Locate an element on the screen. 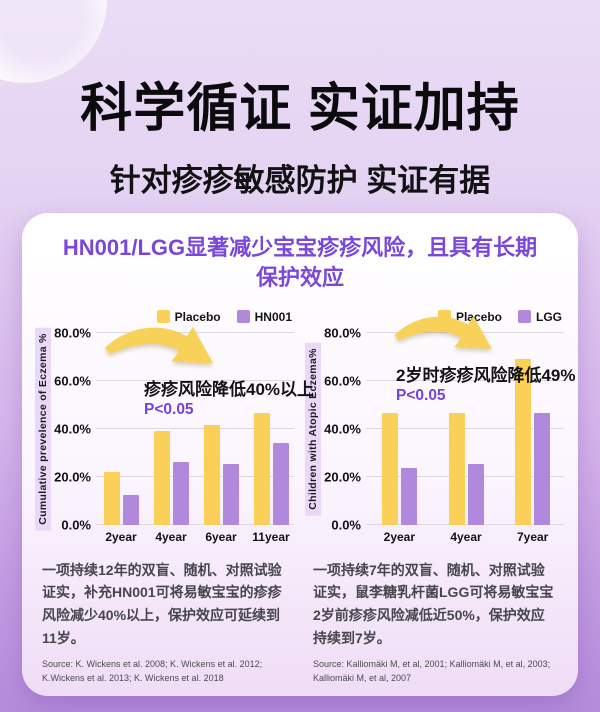 The height and width of the screenshot is (712, 600). y-axis-label-cell: Cumulative prevelence of Eczema % is located at coordinates (43, 429).